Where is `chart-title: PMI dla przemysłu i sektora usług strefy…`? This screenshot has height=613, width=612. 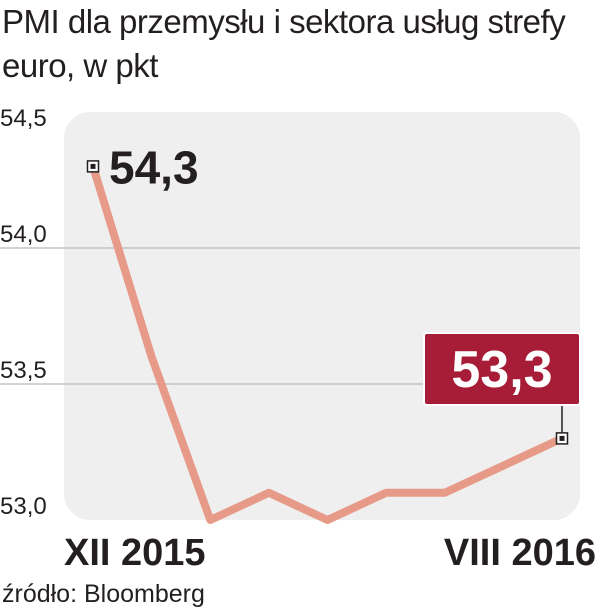
chart-title: PMI dla przemysłu i sektora usług strefy… is located at coordinates (284, 43).